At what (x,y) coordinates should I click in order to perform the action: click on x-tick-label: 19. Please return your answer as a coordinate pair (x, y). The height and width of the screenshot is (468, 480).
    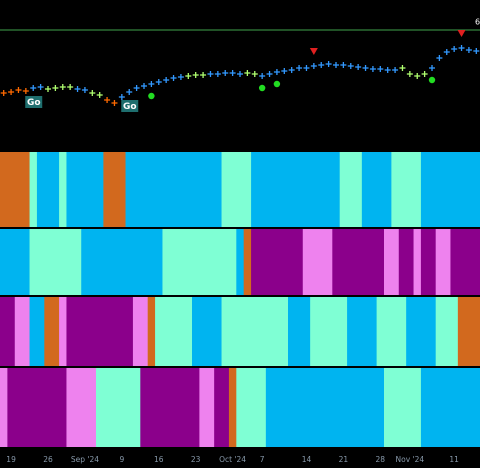
    Looking at the image, I should click on (11, 459).